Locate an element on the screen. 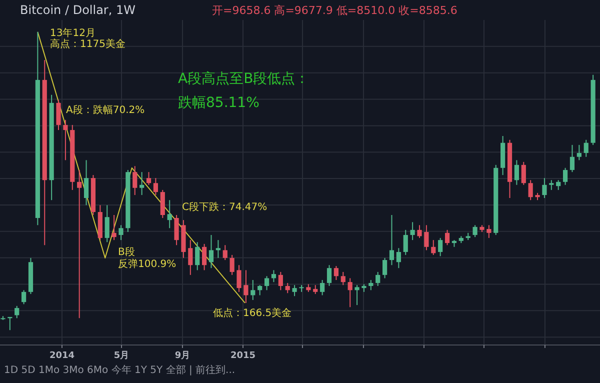  annotation: 13年12月 is located at coordinates (73, 33).